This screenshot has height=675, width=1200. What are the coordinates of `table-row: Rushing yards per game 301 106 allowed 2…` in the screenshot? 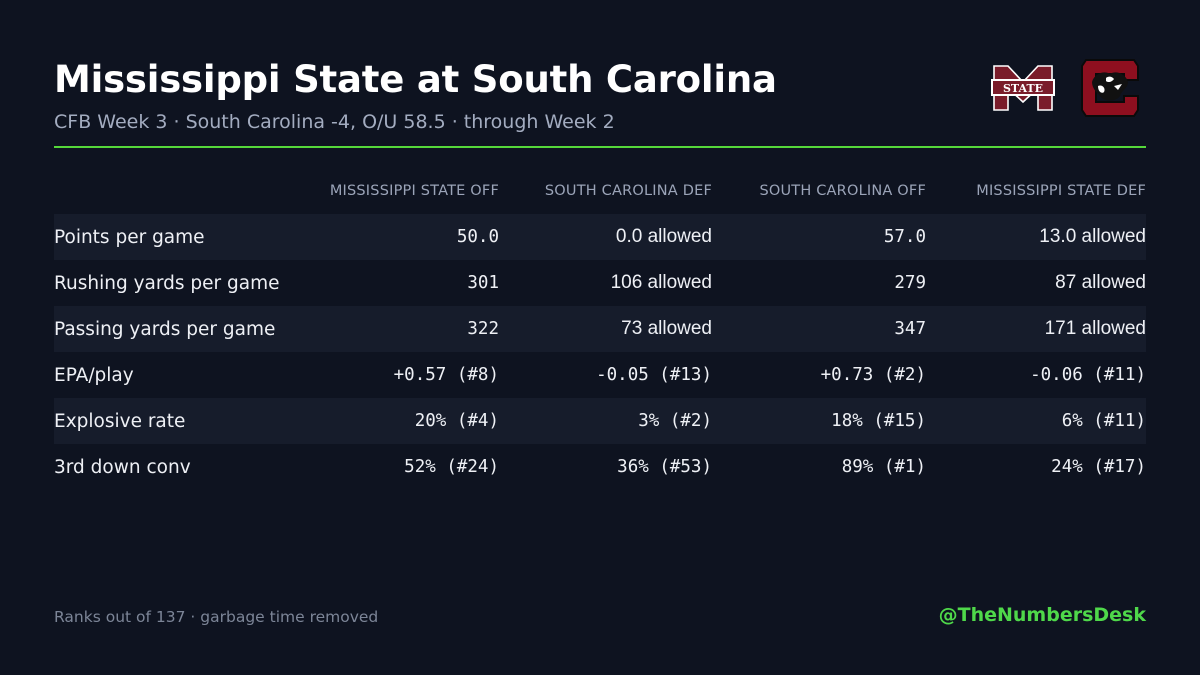 It's located at (600, 283).